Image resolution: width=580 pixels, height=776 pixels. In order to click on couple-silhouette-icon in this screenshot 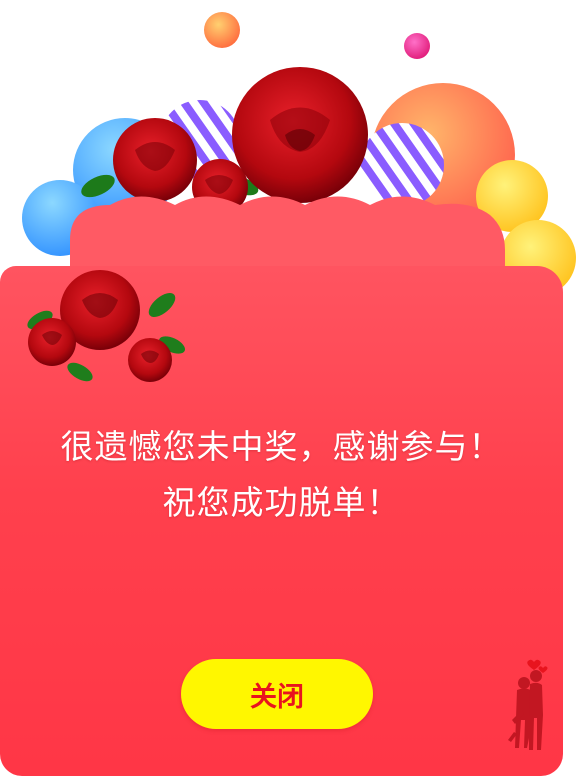, I will do `click(525, 710)`.